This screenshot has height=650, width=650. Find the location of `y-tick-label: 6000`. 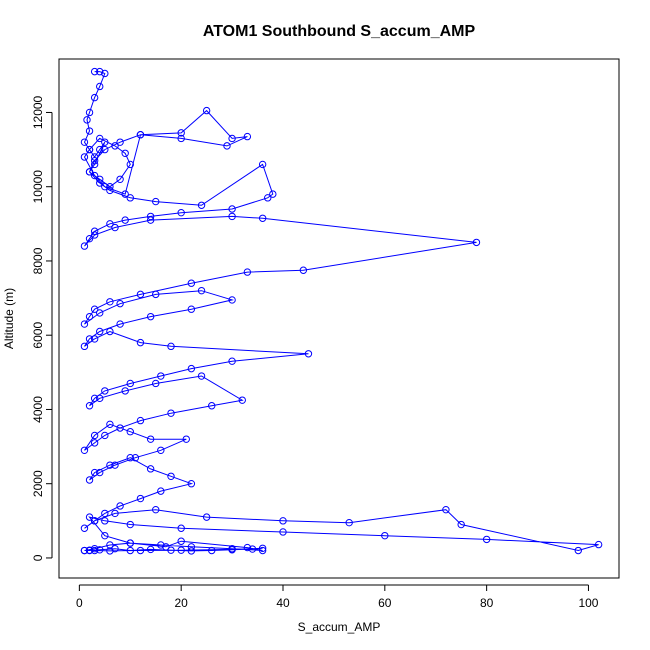

y-tick-label: 6000 is located at coordinates (38, 335).